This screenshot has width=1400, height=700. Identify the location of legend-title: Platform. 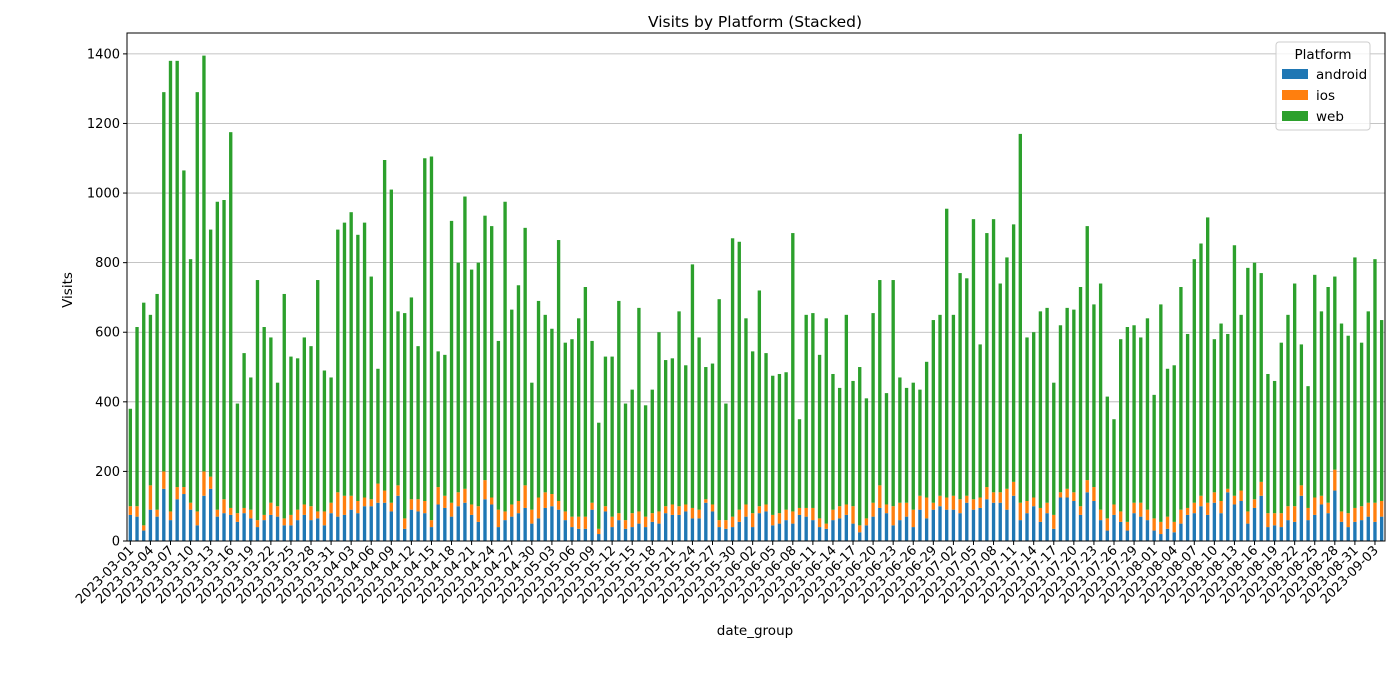
(1323, 55).